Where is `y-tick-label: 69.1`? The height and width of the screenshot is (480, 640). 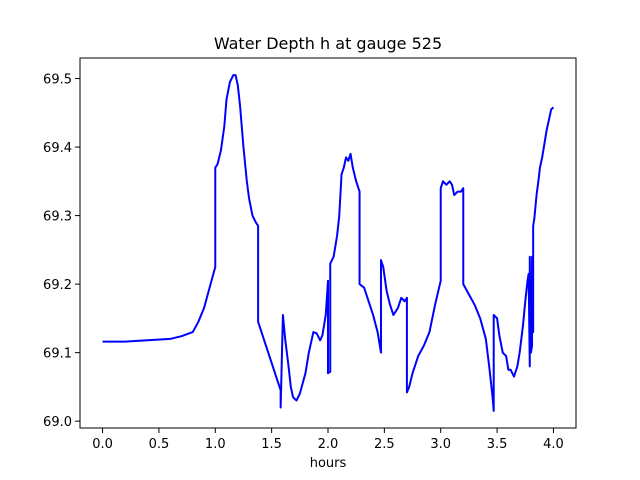
y-tick-label: 69.1 is located at coordinates (57, 354).